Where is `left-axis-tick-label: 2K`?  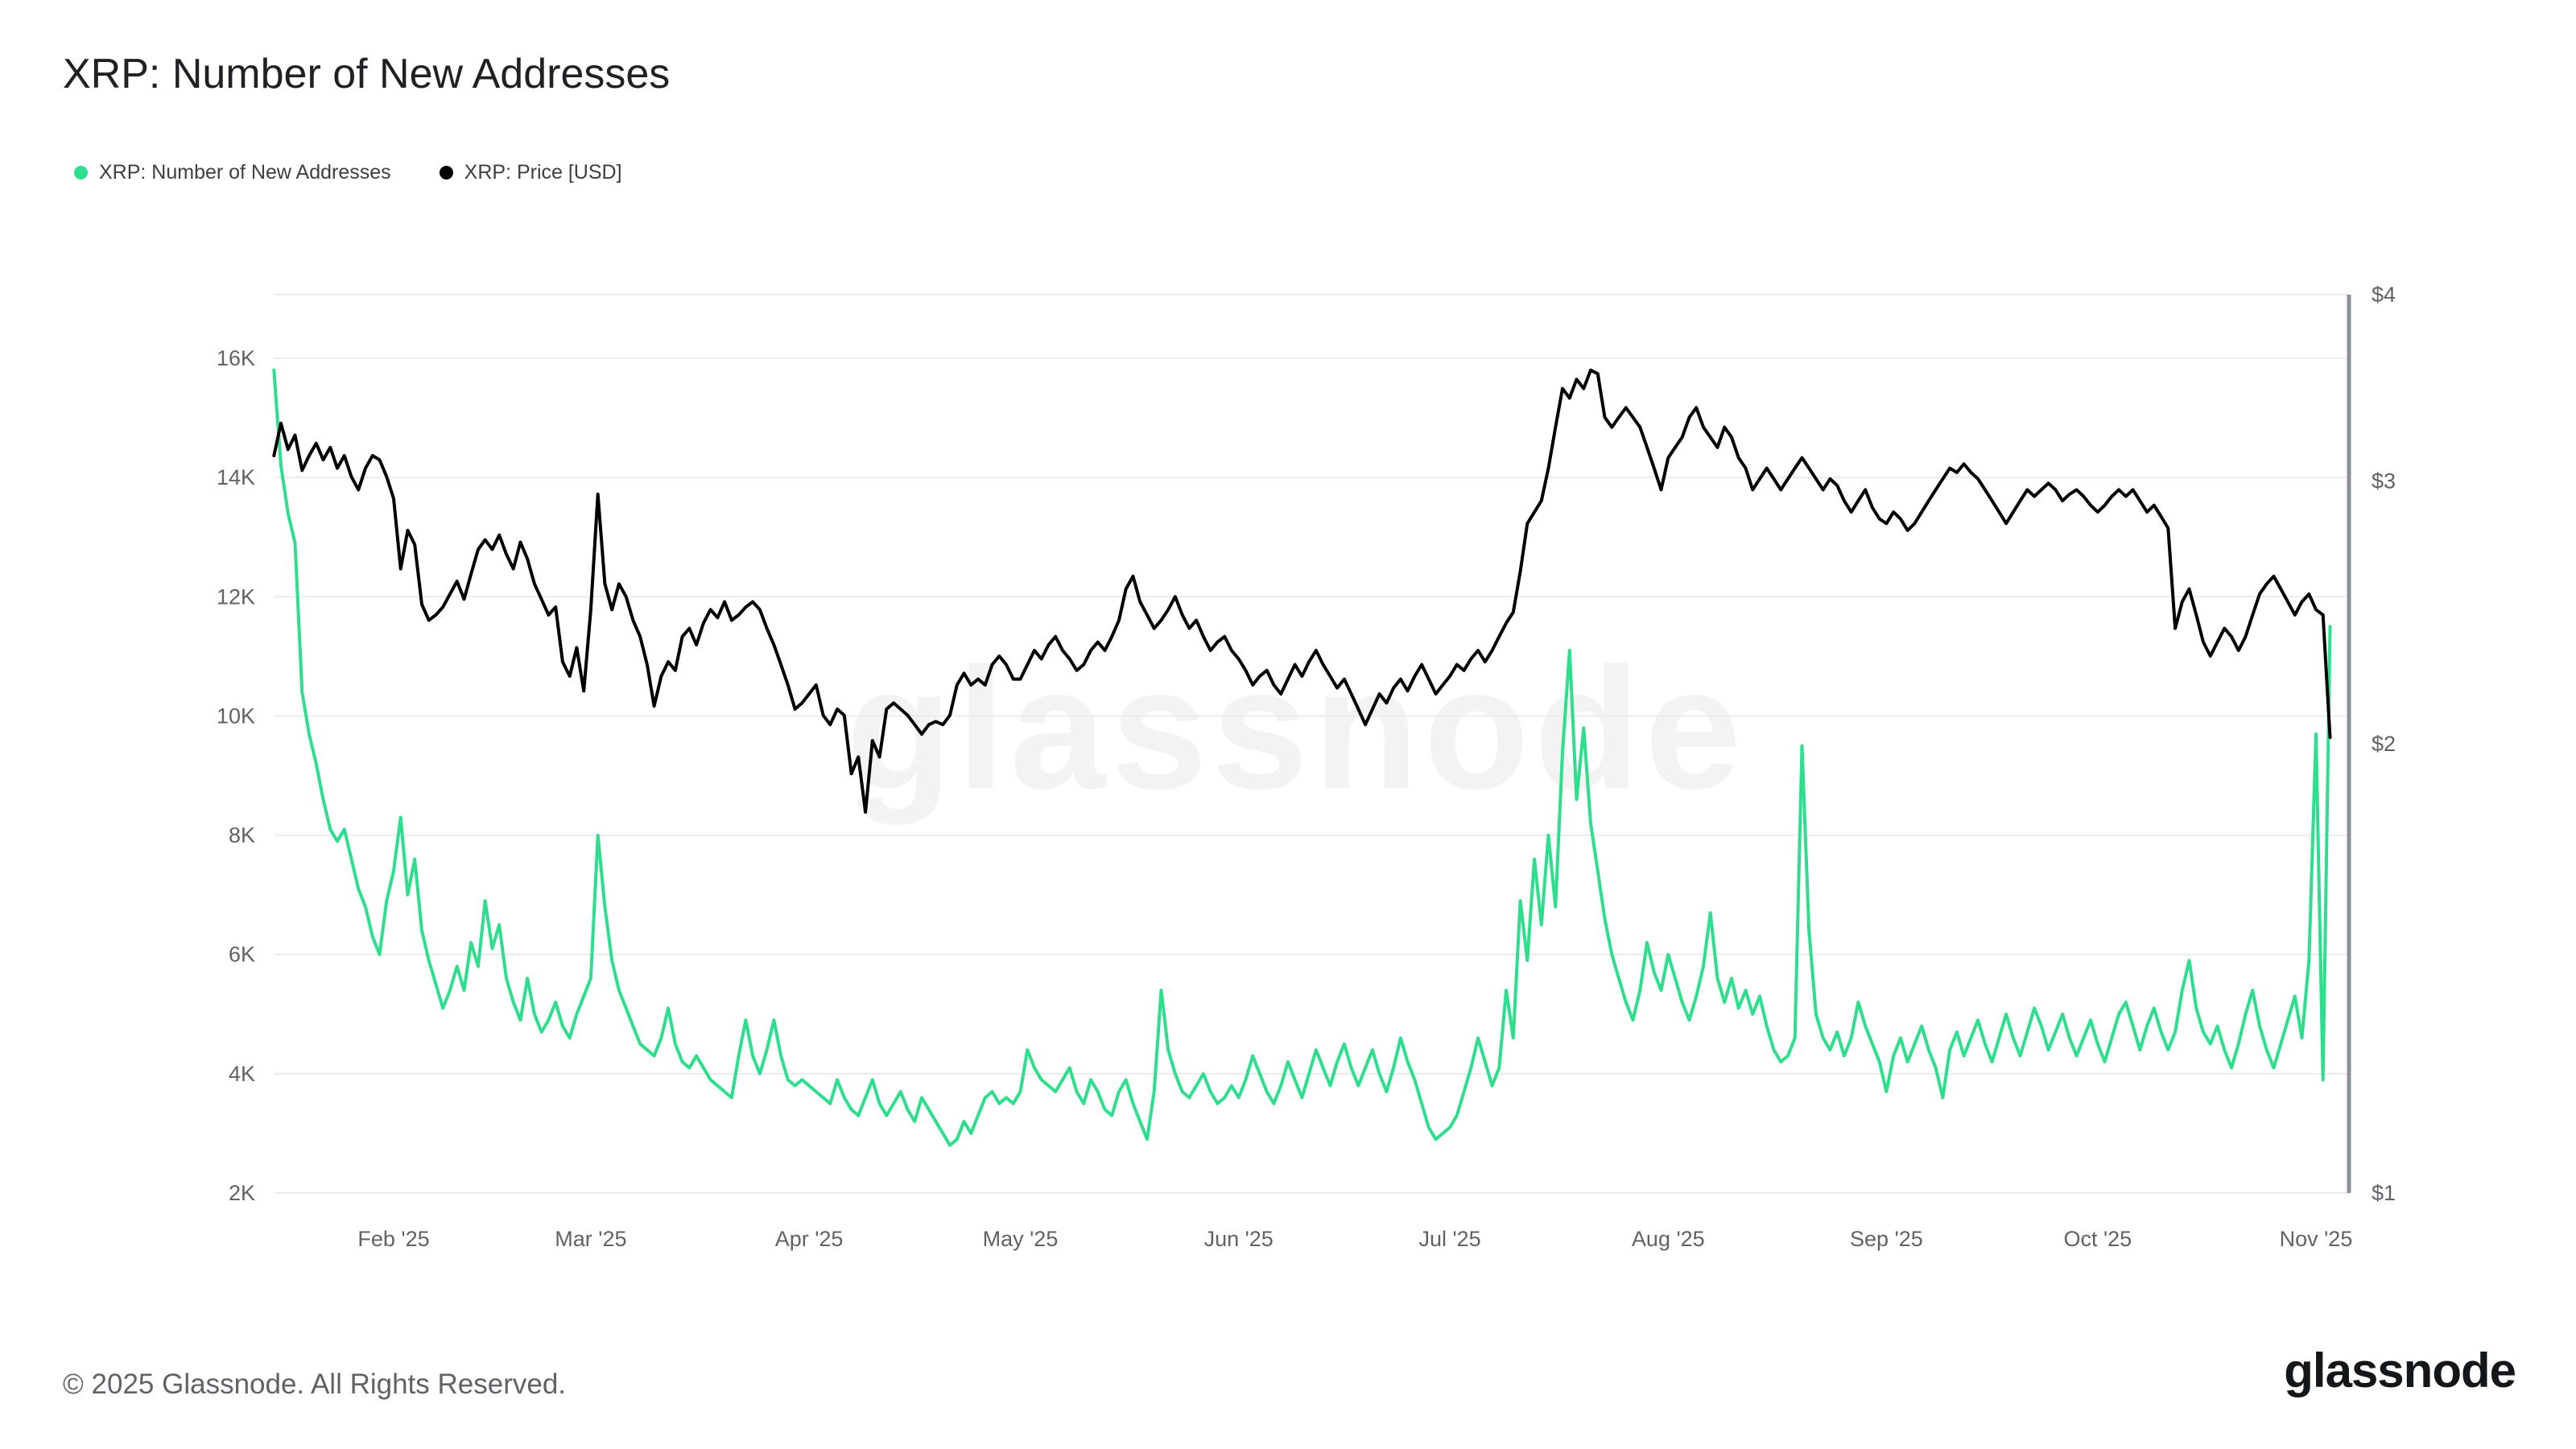
left-axis-tick-label: 2K is located at coordinates (242, 1193).